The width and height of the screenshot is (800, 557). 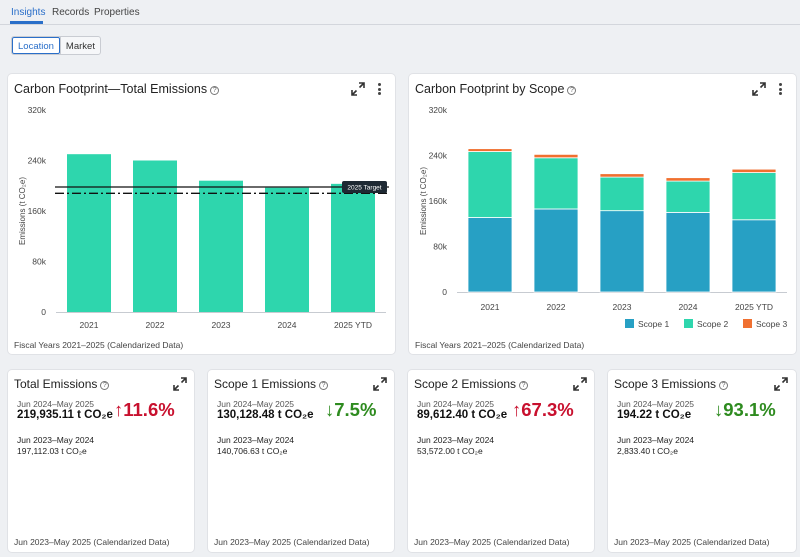 I want to click on y-tick-label: 240k, so click(x=438, y=156).